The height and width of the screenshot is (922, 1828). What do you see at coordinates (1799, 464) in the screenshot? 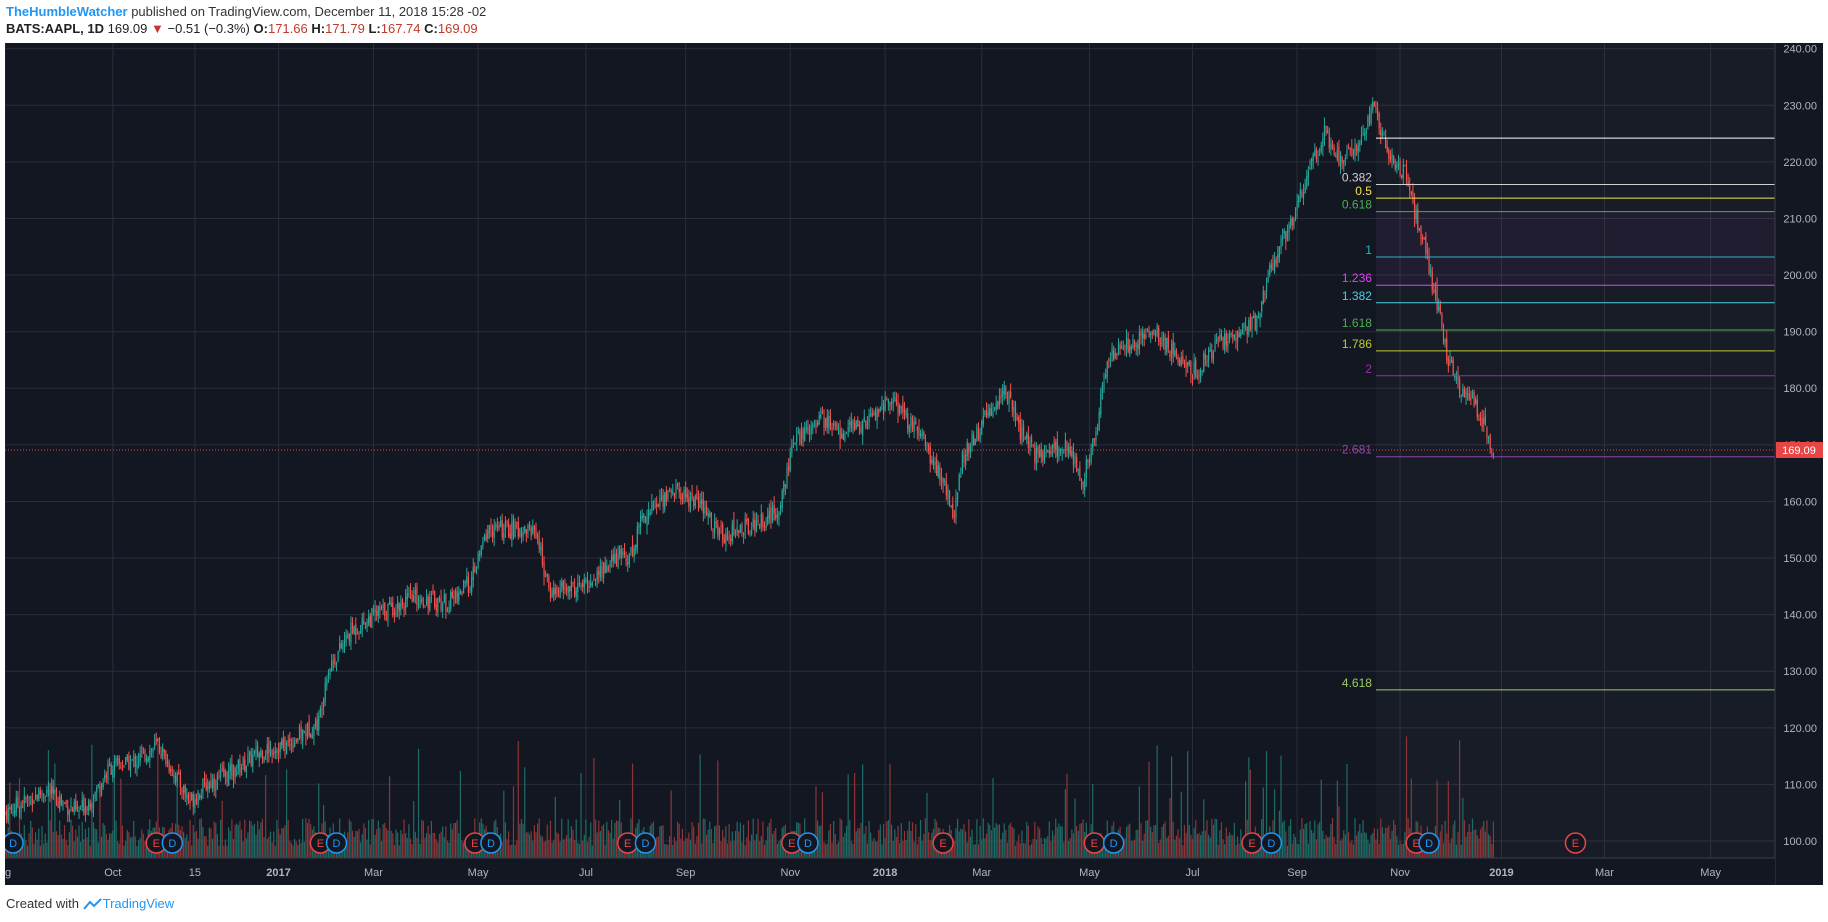
I see `price-axis` at bounding box center [1799, 464].